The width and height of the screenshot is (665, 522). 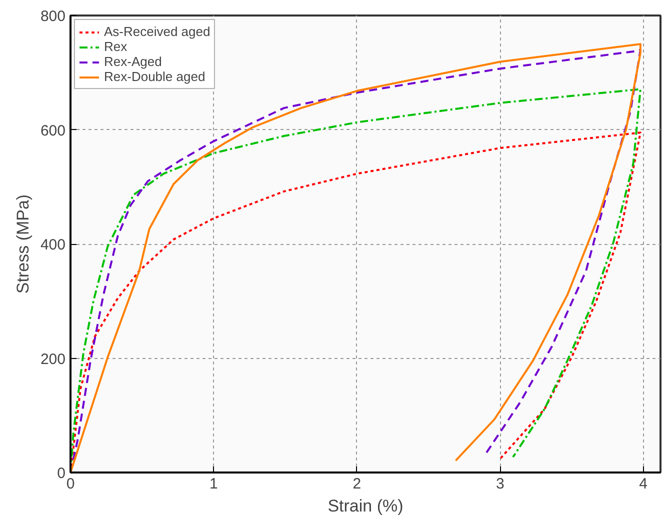 I want to click on x-tick-label: 4, so click(x=643, y=484).